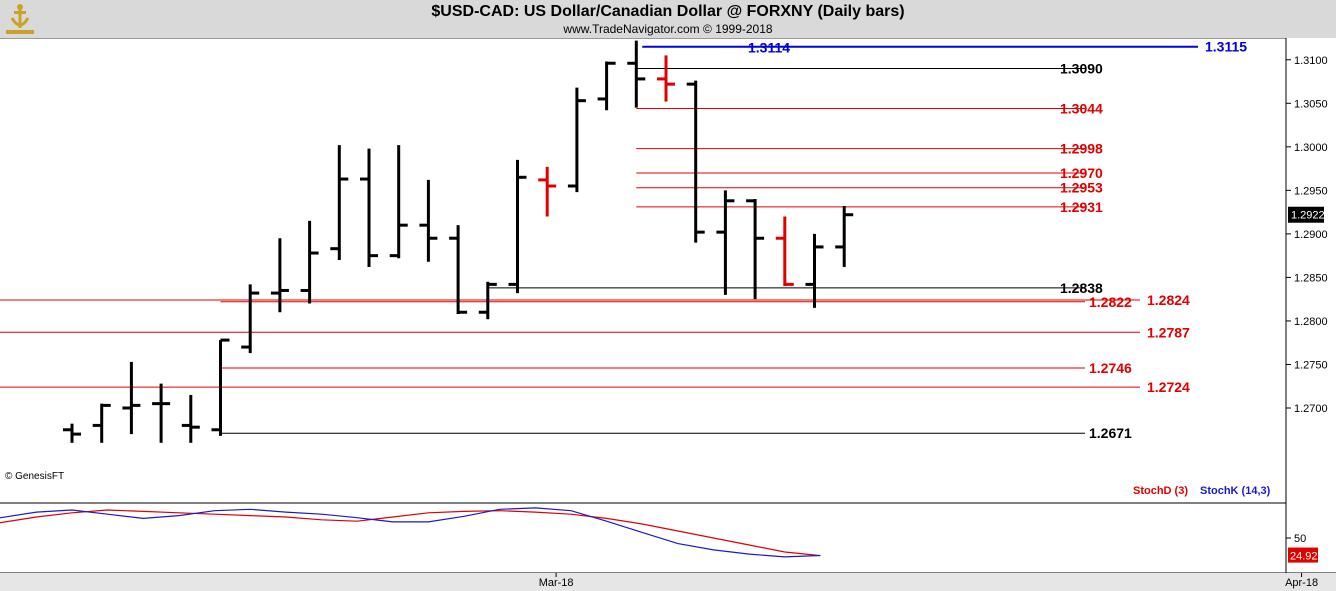 The height and width of the screenshot is (591, 1336). I want to click on stochastic-panel: StochD (3) StochK (14,3) 50 24.92, so click(659, 524).